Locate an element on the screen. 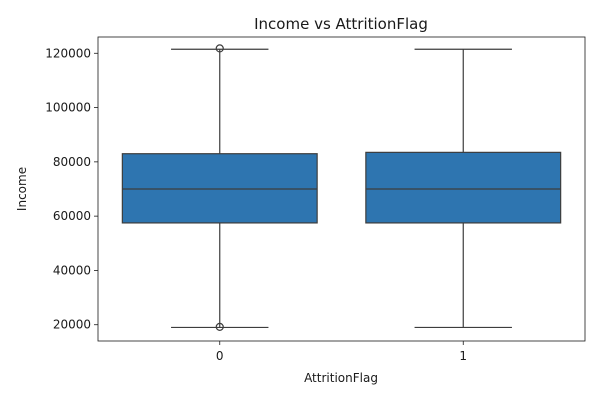 The height and width of the screenshot is (400, 600). y-axis: 20000 40000 60000 80000 100000 120000 is located at coordinates (71, 189).